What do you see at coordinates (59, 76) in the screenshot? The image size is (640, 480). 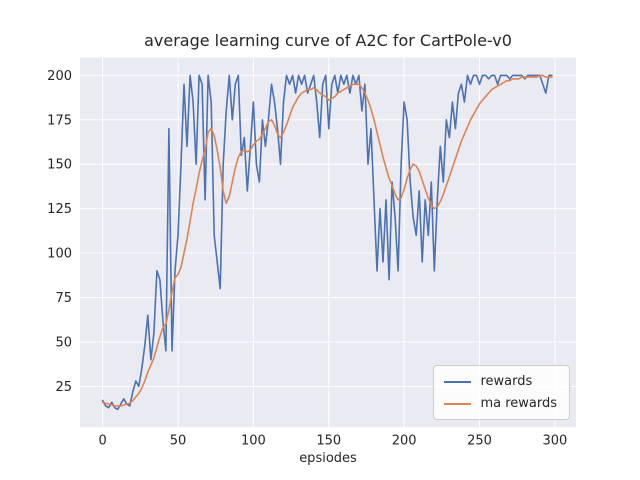 I see `y-tick-label: 200` at bounding box center [59, 76].